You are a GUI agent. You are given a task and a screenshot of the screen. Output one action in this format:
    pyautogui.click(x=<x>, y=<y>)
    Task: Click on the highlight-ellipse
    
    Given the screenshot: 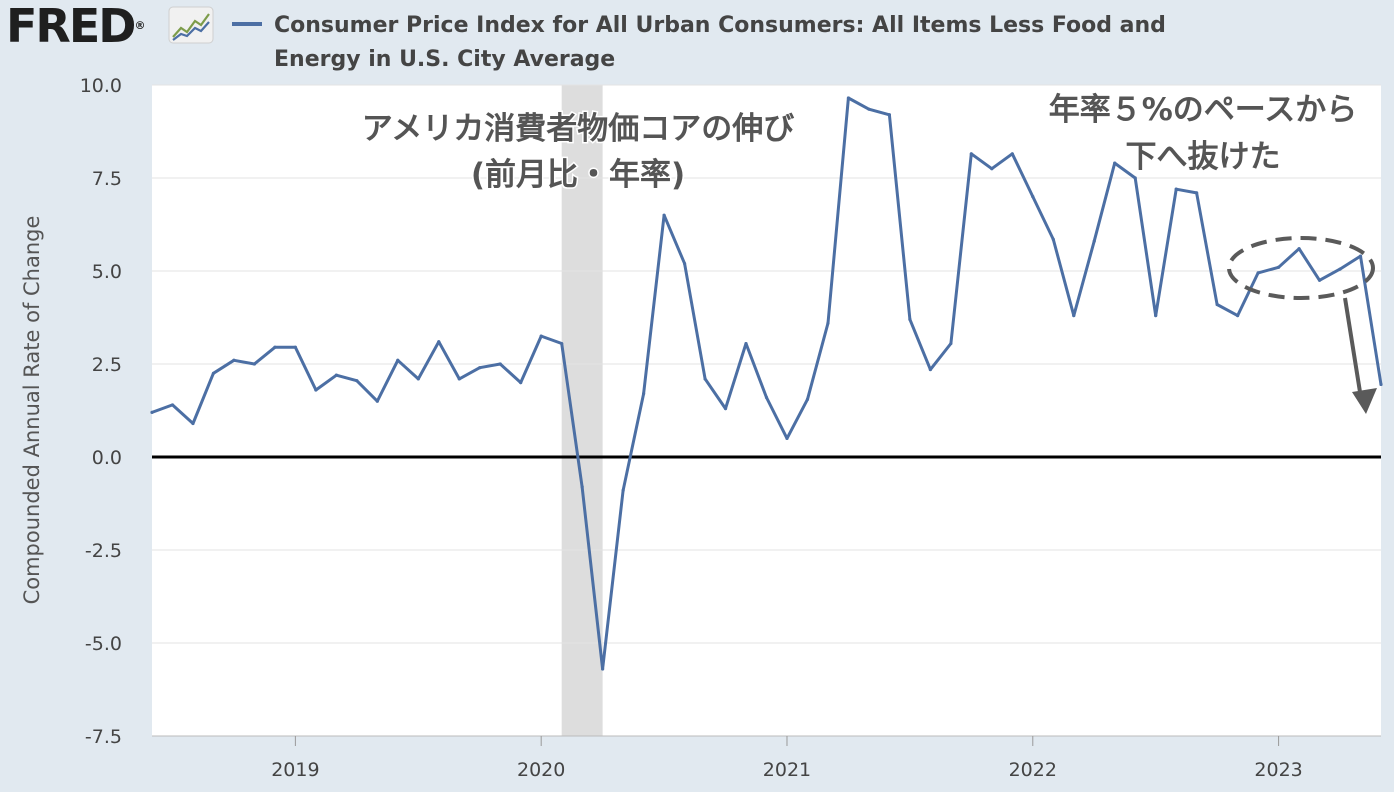 What is the action you would take?
    pyautogui.click(x=1301, y=268)
    